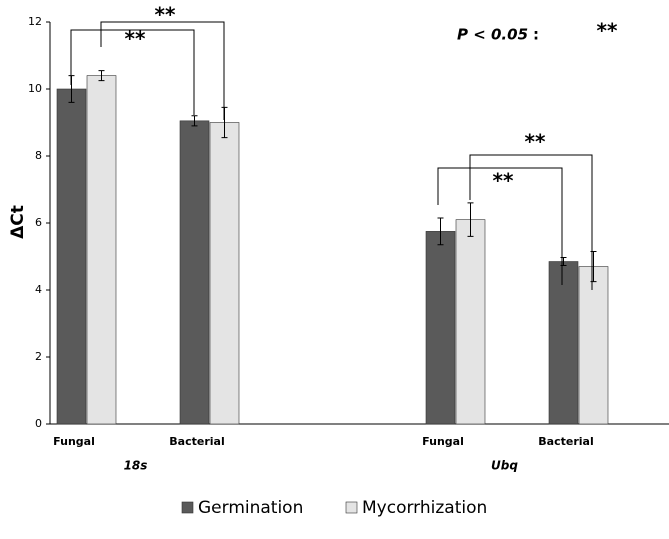 This screenshot has width=669, height=539. What do you see at coordinates (492, 35) in the screenshot?
I see `note-label: P < 0.05` at bounding box center [492, 35].